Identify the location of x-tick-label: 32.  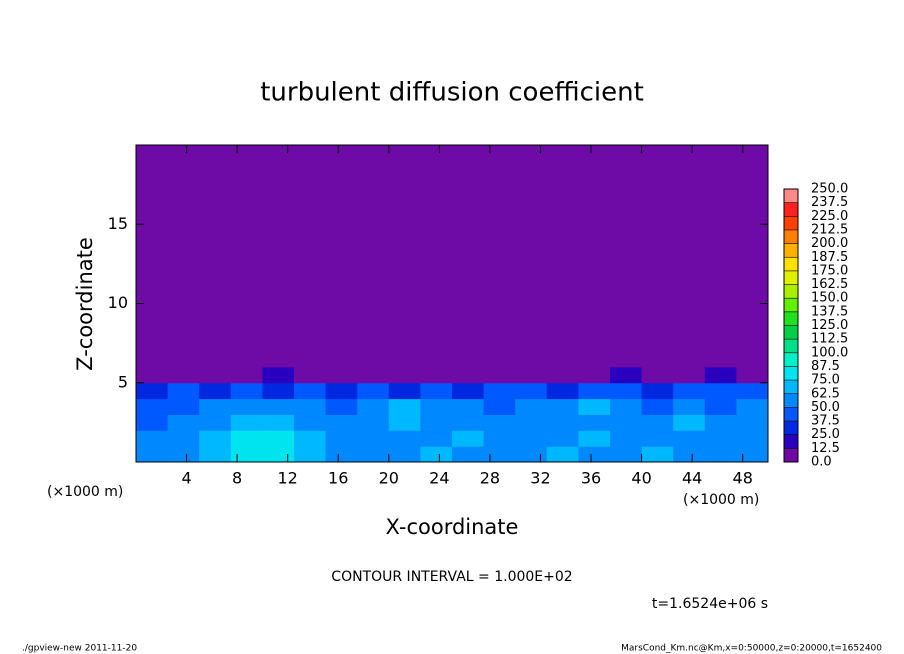
(540, 478).